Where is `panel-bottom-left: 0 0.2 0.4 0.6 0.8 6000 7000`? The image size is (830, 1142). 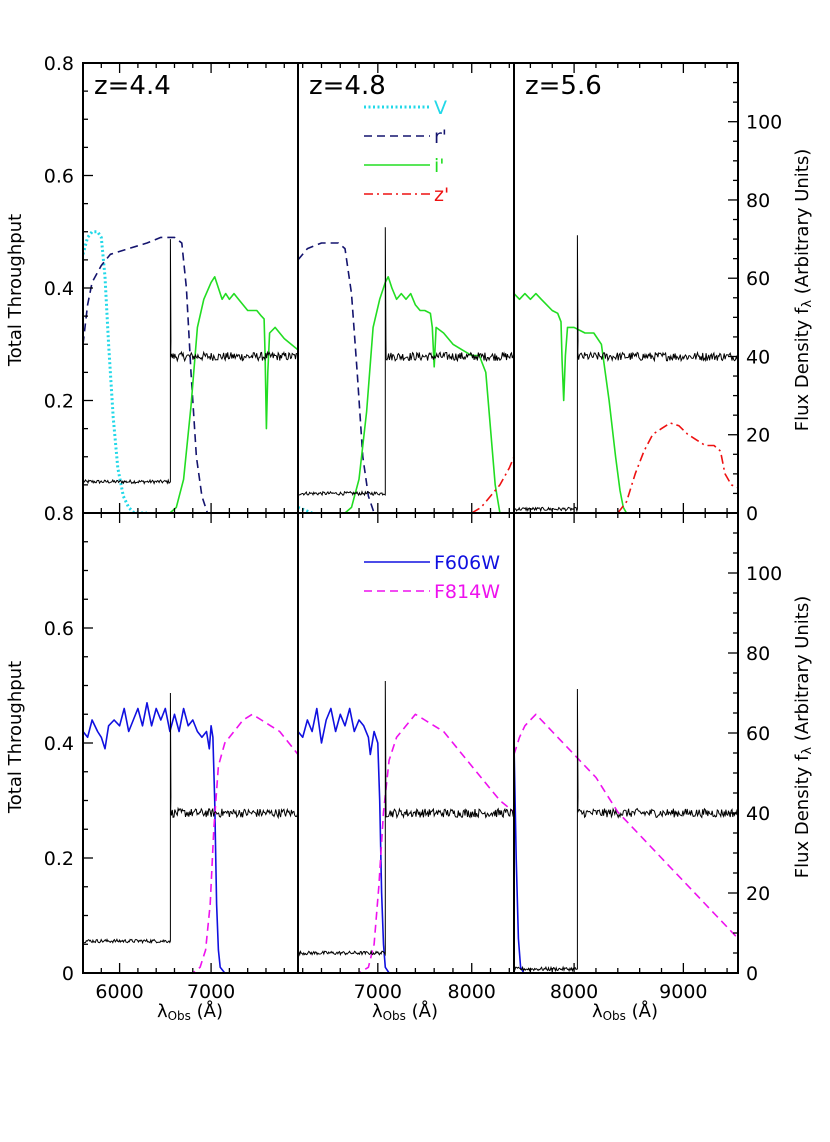
panel-bottom-left: 0 0.2 0.4 0.6 0.8 6000 7000 is located at coordinates (171, 753).